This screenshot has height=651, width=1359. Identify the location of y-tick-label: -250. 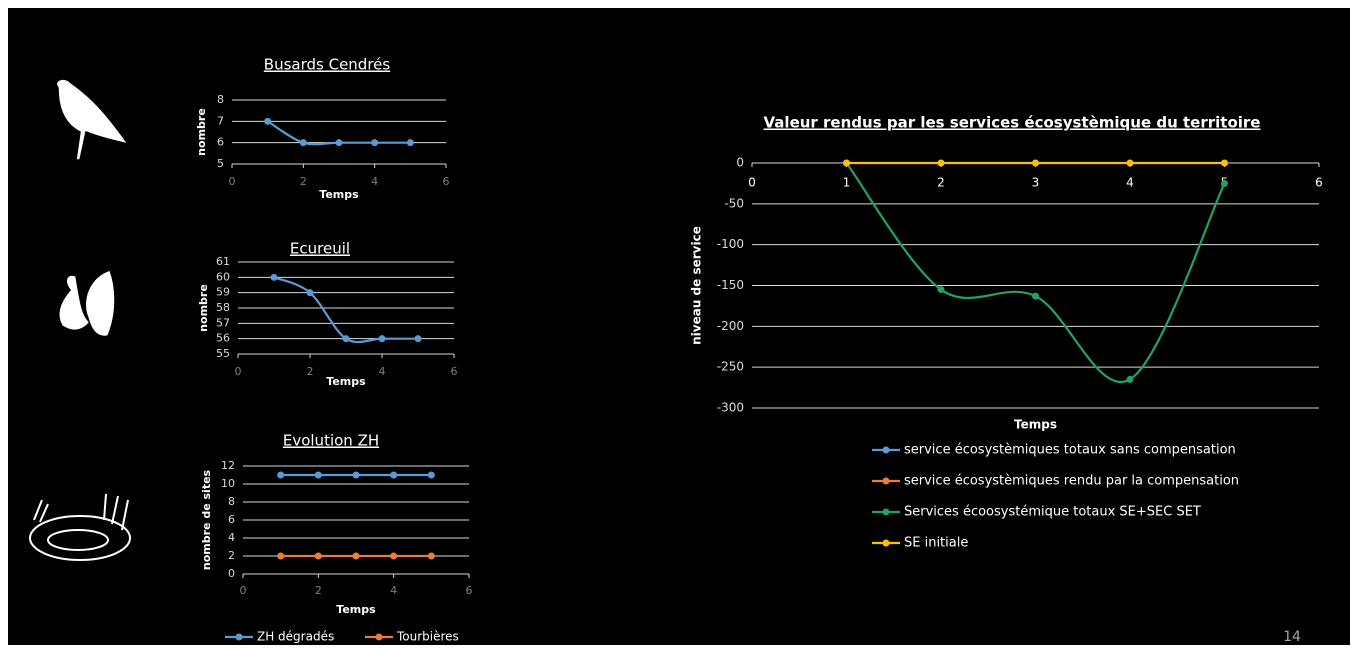
(730, 367).